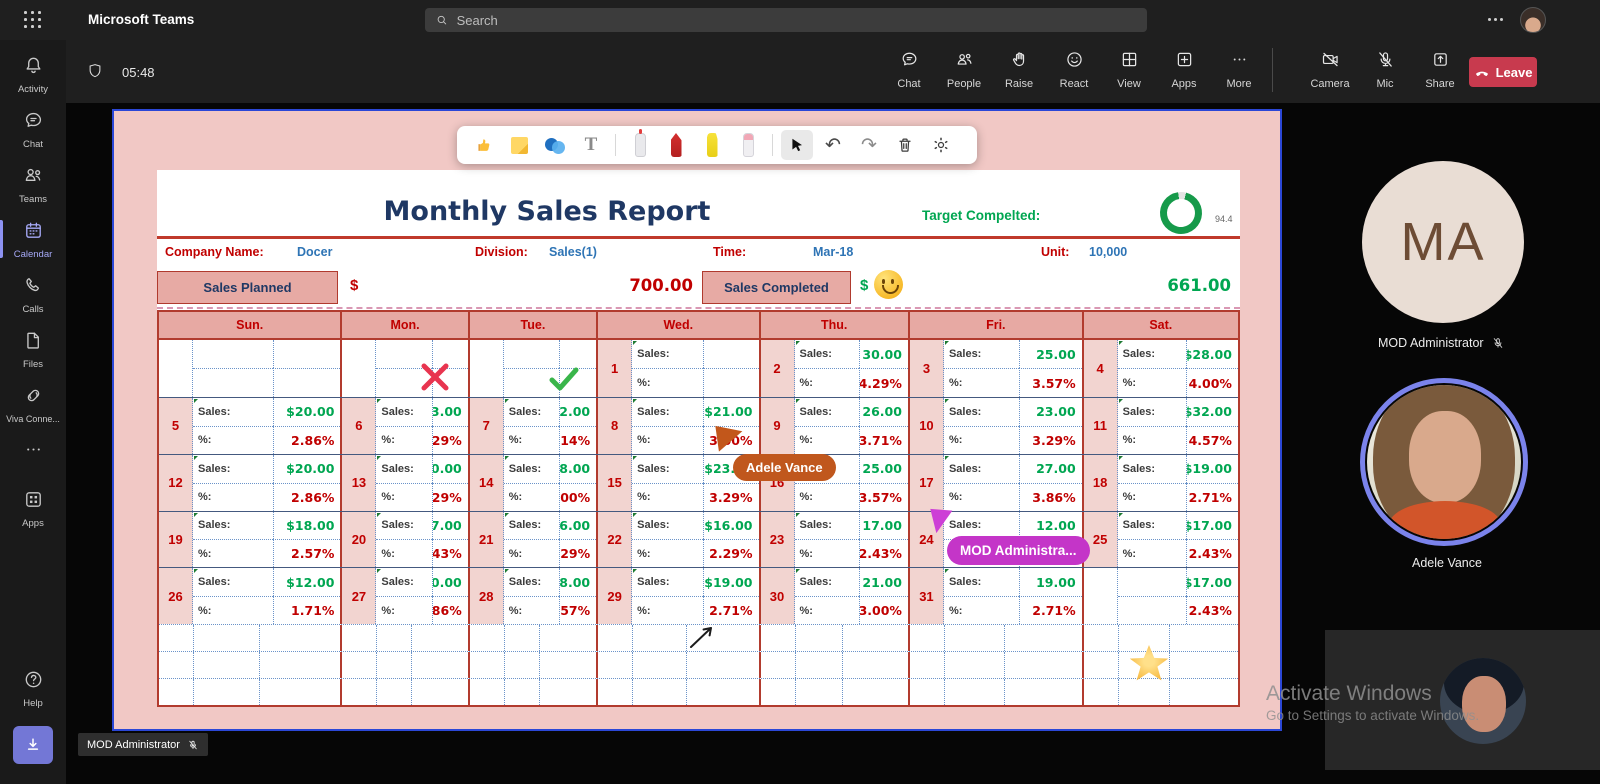  What do you see at coordinates (926, 425) in the screenshot?
I see `day-number: 10` at bounding box center [926, 425].